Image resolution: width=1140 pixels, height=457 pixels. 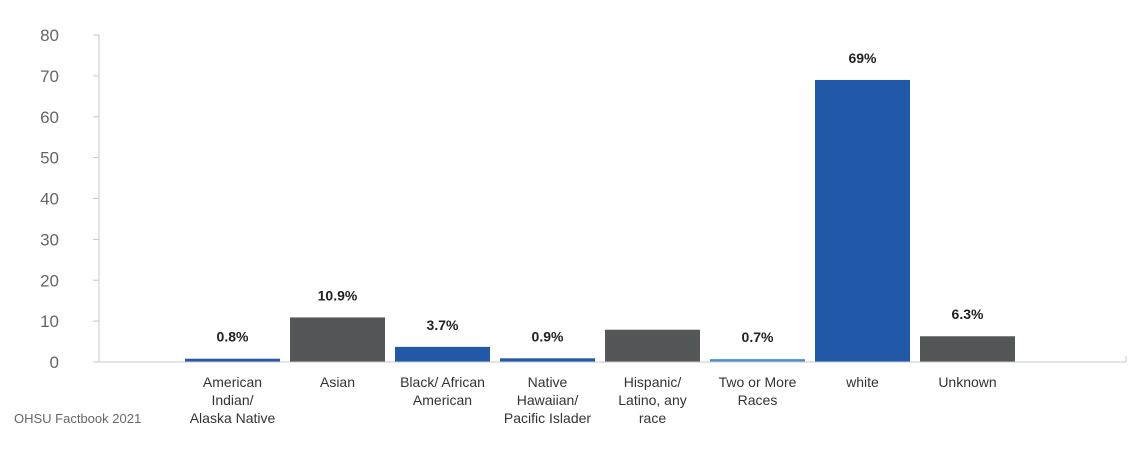 I want to click on category-label: Black/ African American, so click(x=442, y=391).